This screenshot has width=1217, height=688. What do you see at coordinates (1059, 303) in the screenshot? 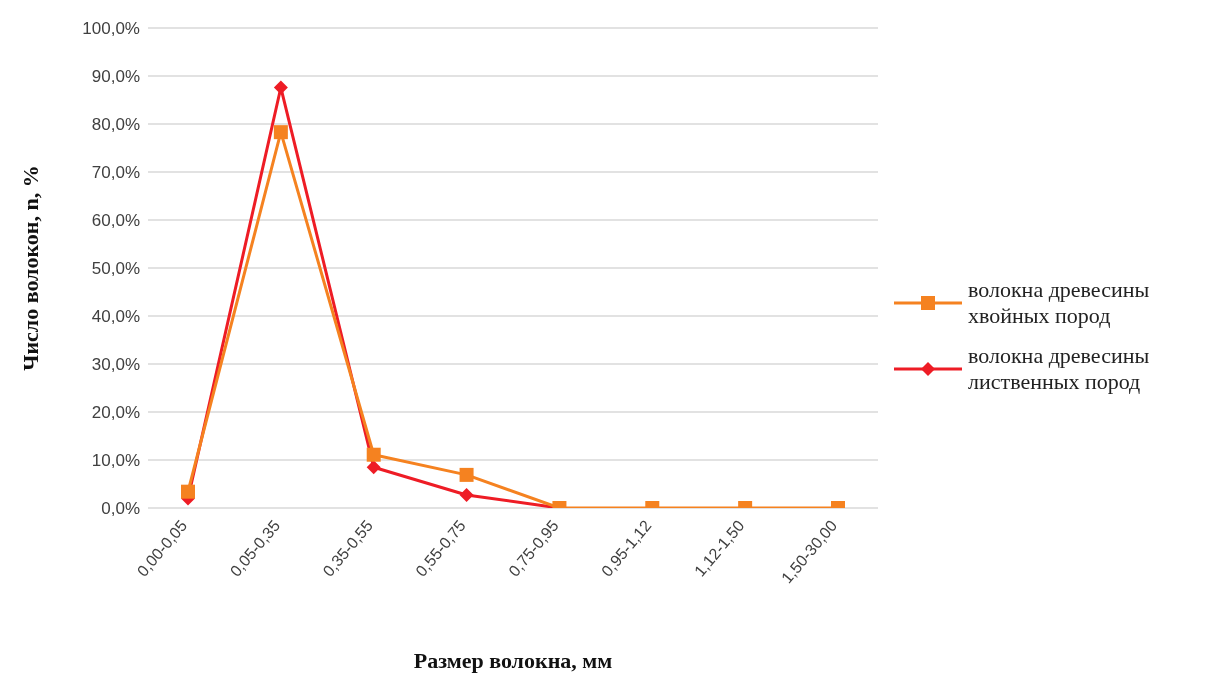
I see `legend-label: волокна древесины хвойных пород` at bounding box center [1059, 303].